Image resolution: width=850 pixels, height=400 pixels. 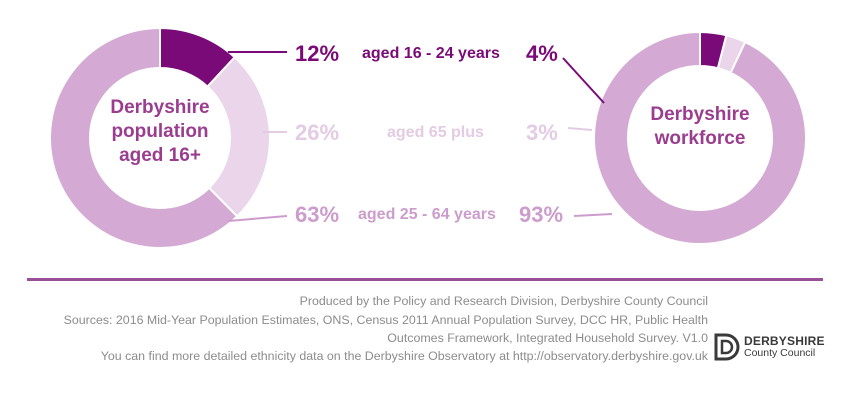 I want to click on workforce-center-label: Derbyshire workforce, so click(x=700, y=127).